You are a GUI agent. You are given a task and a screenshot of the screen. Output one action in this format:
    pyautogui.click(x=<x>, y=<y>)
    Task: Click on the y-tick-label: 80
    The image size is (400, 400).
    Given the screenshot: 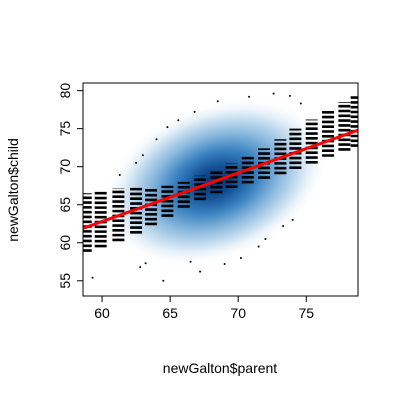 What is the action you would take?
    pyautogui.click(x=65, y=91)
    